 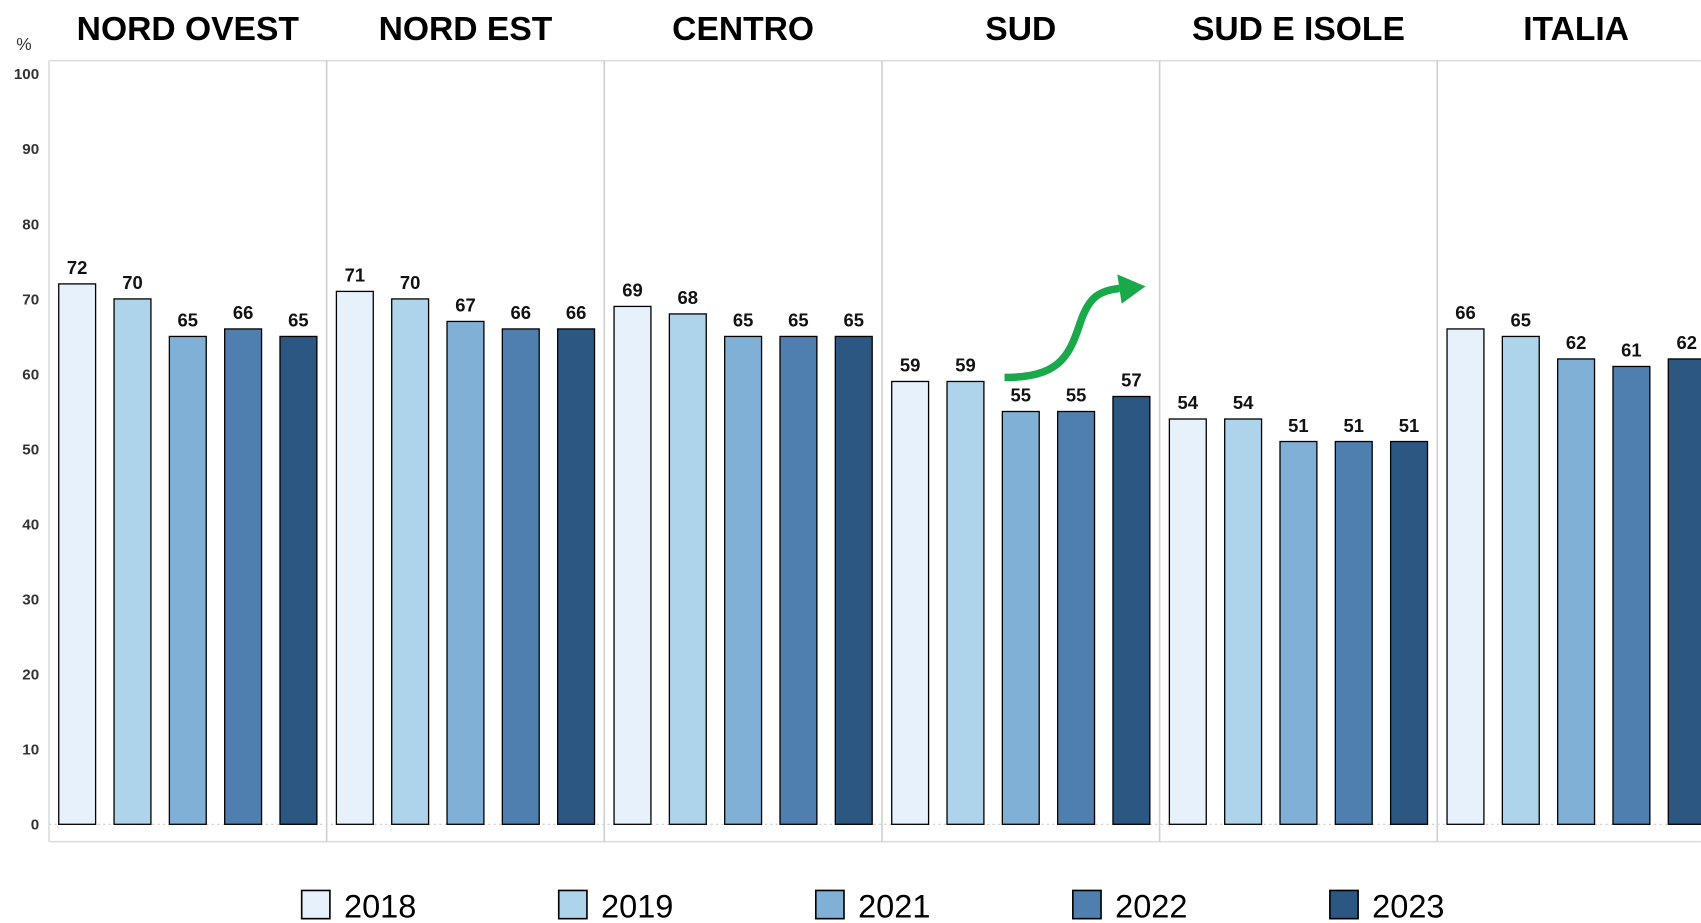 I want to click on value-label: 68, so click(x=688, y=297).